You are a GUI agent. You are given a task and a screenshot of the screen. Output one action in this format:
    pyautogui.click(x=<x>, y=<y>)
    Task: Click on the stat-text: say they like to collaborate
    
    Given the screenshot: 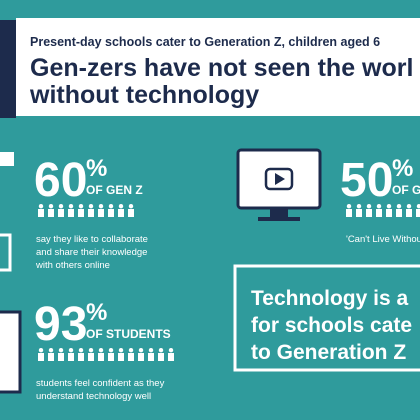 What is the action you would take?
    pyautogui.click(x=92, y=239)
    